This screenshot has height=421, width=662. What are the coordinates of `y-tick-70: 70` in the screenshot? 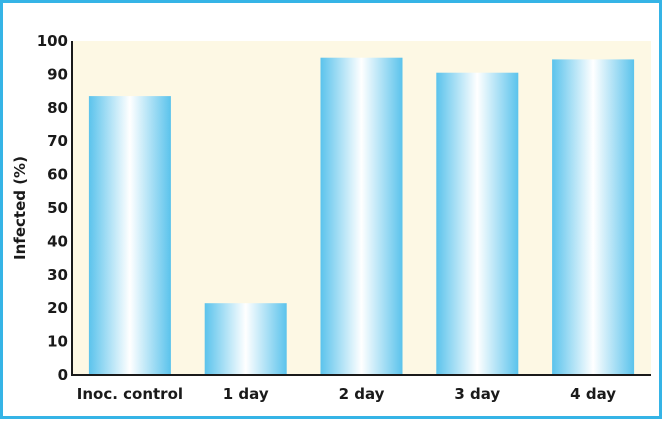 It's located at (57, 141).